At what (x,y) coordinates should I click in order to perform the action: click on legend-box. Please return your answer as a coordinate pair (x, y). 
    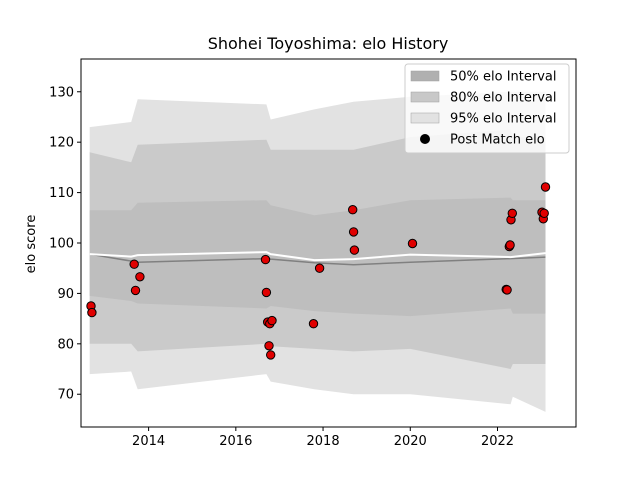
    Looking at the image, I should click on (487, 108).